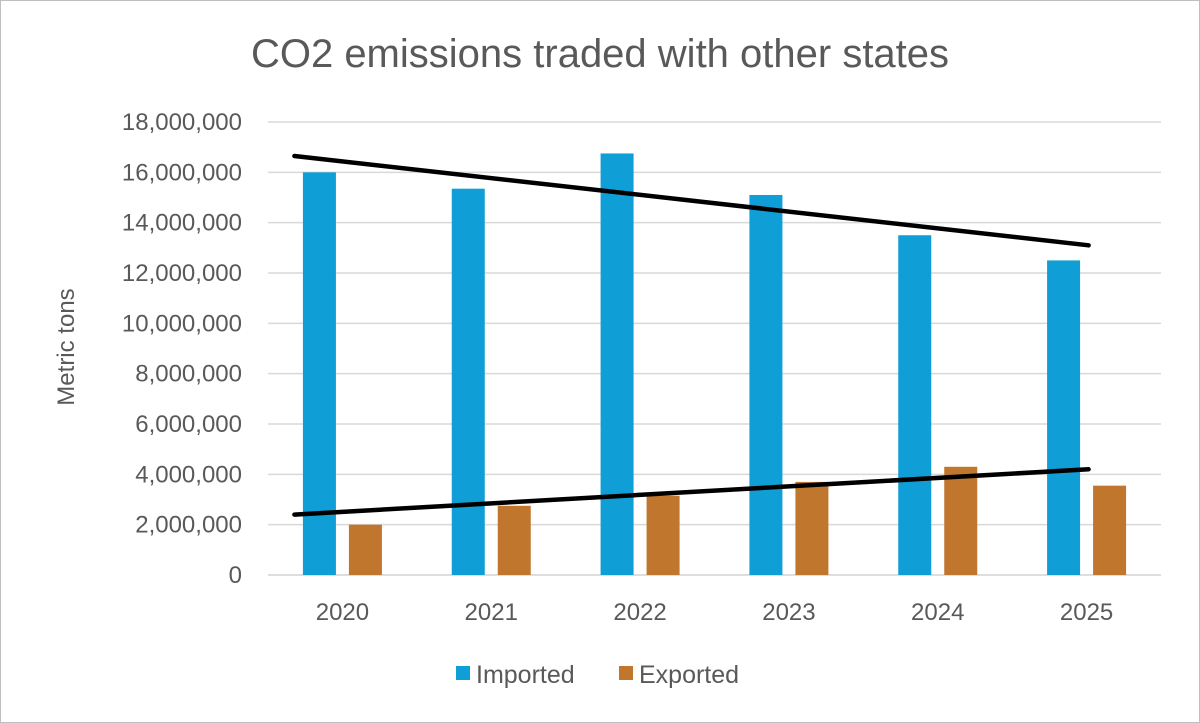  I want to click on y-tick-label: 14,000,000, so click(182, 223).